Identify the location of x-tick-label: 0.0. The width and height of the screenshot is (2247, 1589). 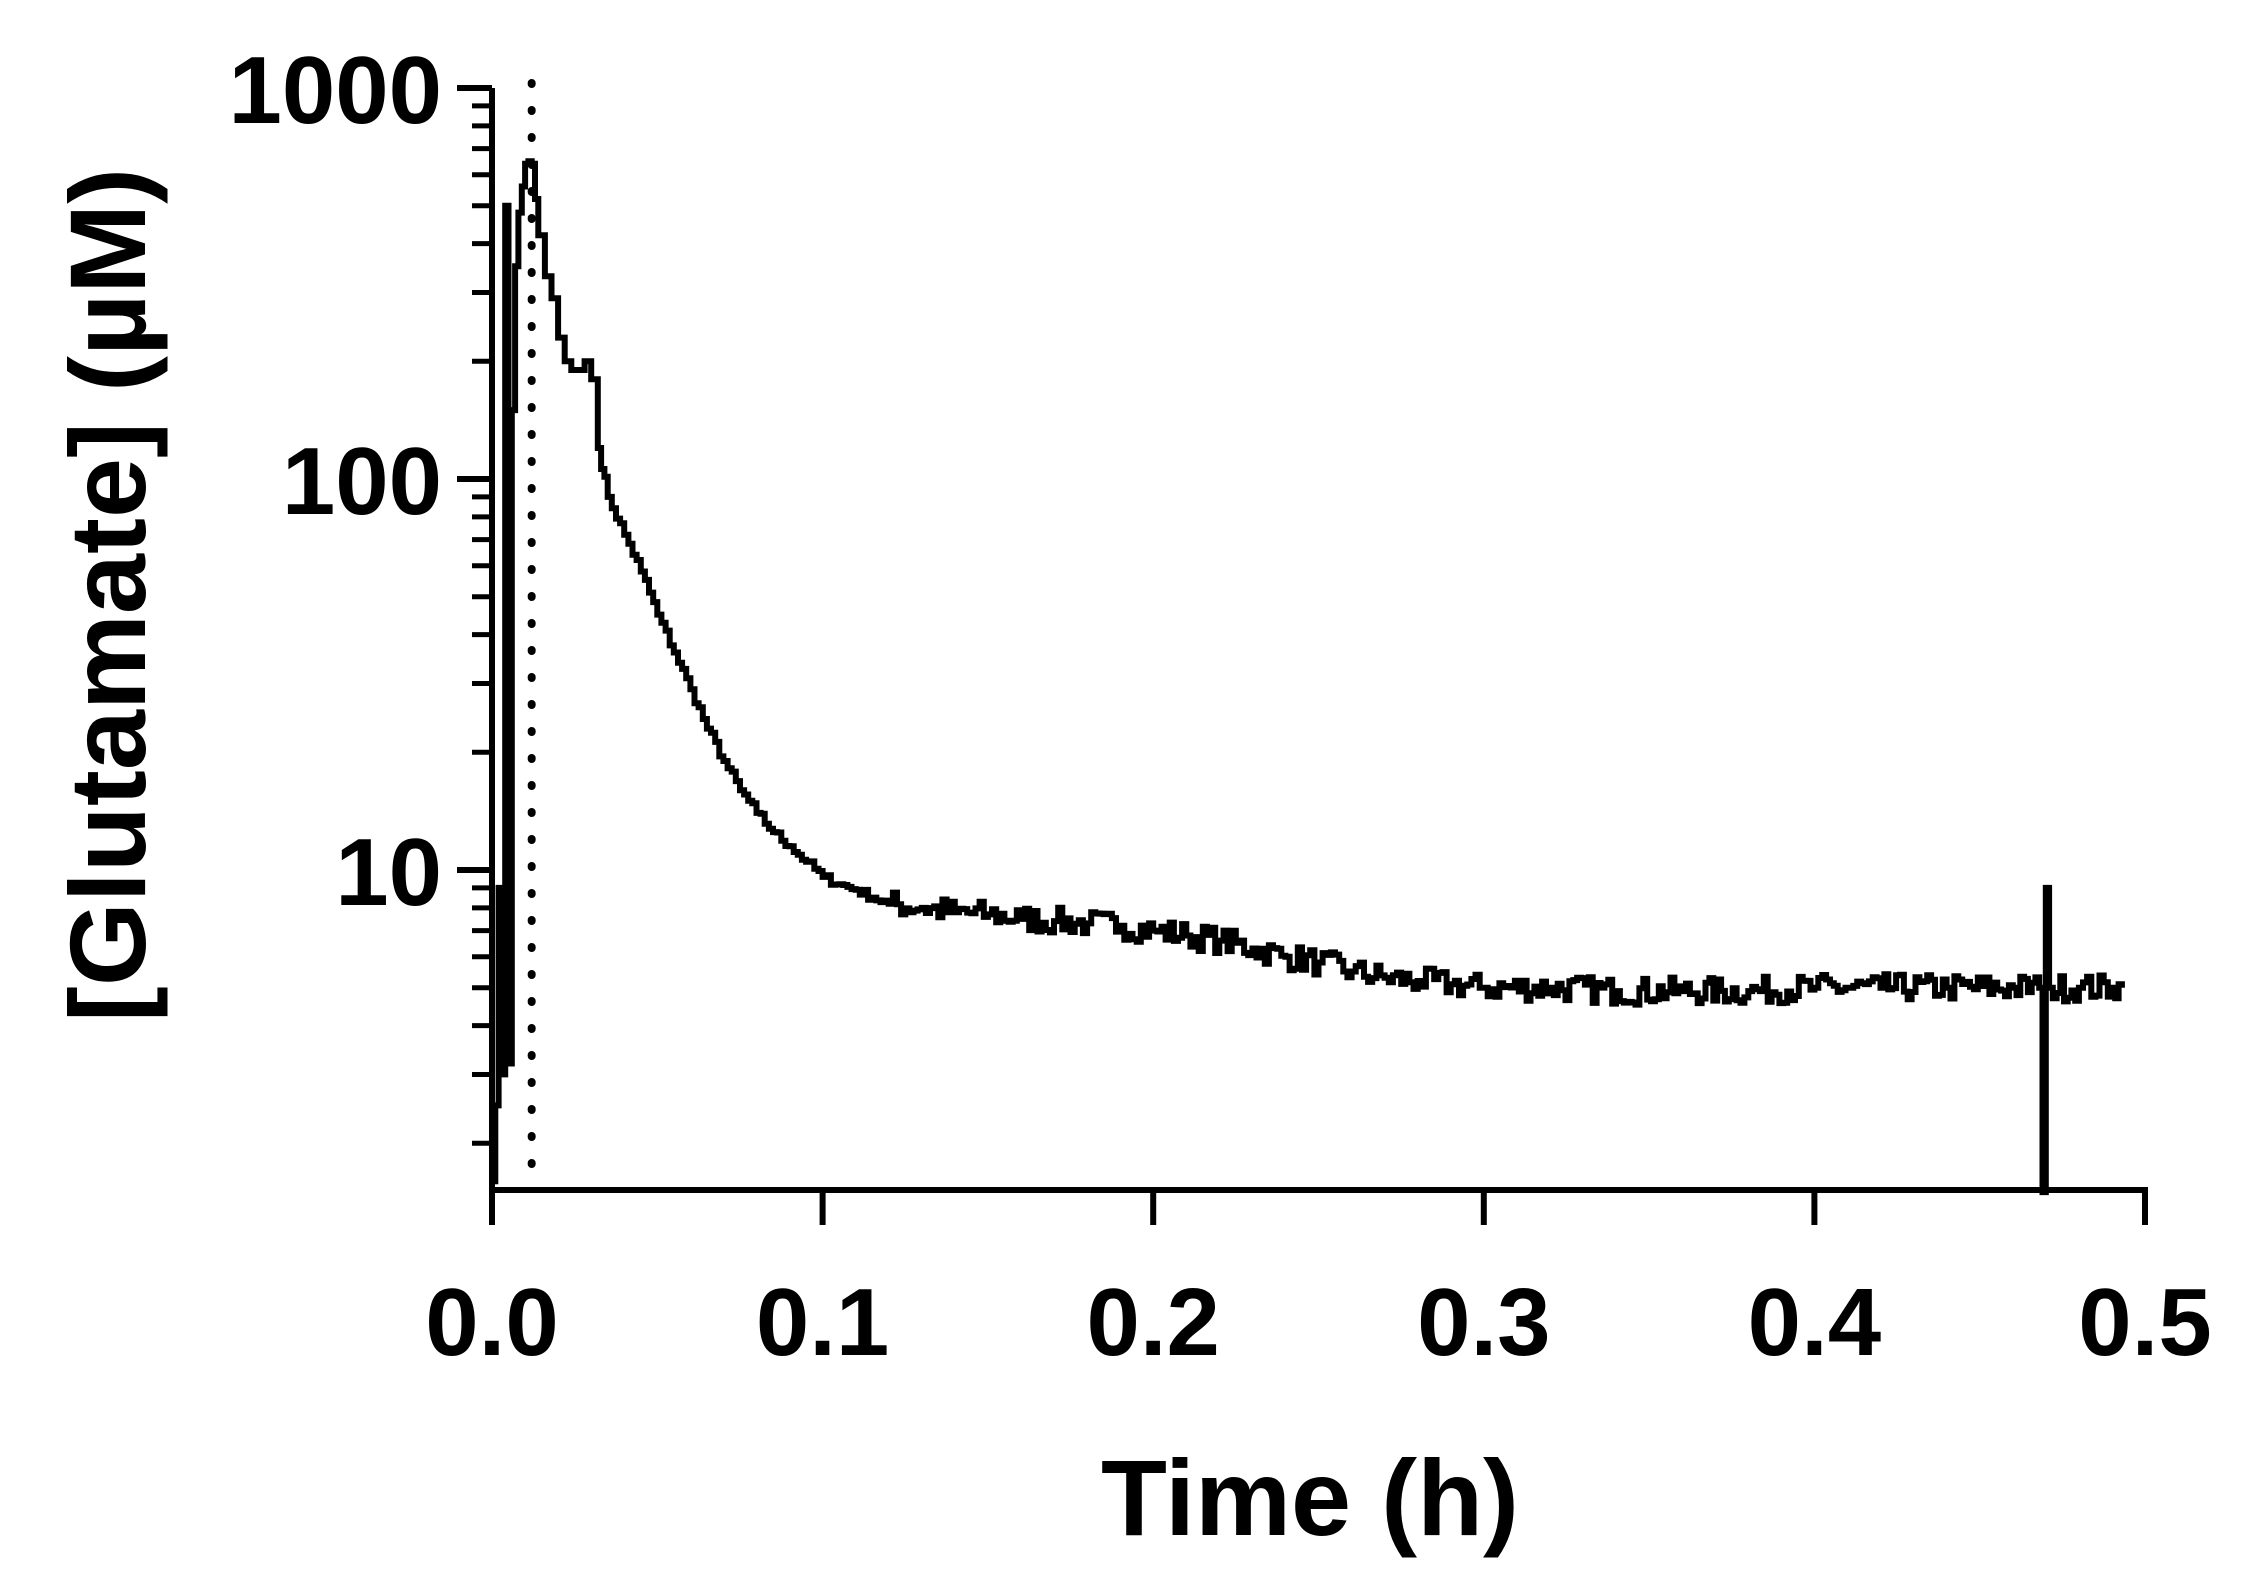
(491, 1322).